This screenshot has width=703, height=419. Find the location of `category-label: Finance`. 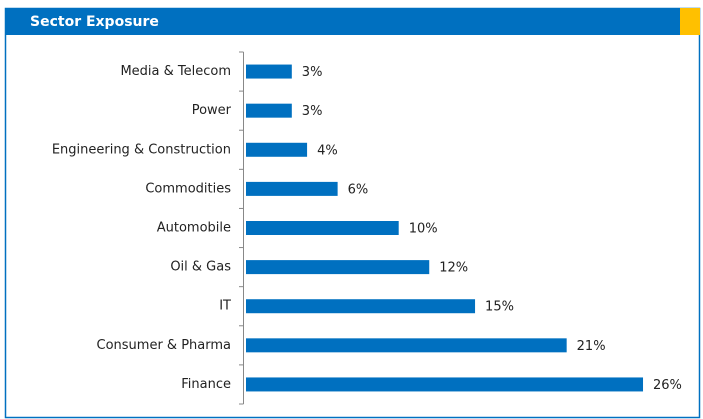

category-label: Finance is located at coordinates (206, 384).